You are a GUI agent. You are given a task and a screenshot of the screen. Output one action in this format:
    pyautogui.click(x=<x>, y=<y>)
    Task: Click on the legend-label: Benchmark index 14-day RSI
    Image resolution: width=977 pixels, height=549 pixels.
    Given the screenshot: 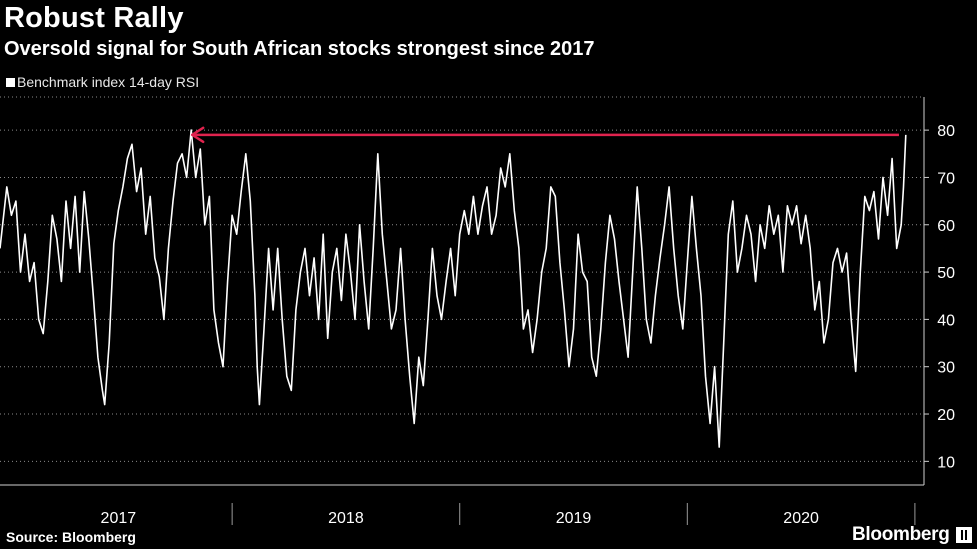 What is the action you would take?
    pyautogui.click(x=108, y=82)
    